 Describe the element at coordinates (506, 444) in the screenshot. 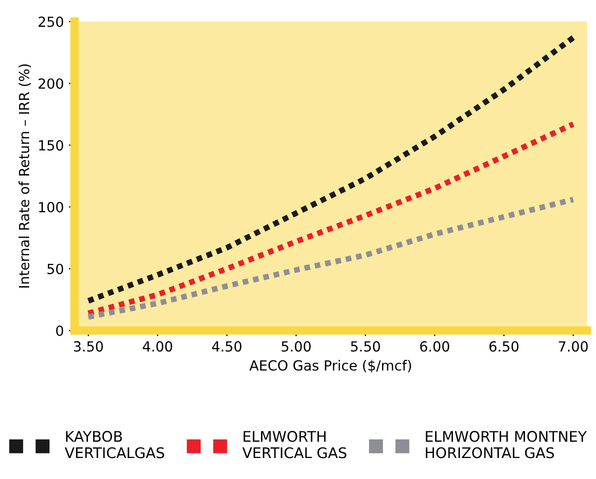

I see `legend-label: ELMWORTH MONTNEY HORIZONTAL GAS` at that location.